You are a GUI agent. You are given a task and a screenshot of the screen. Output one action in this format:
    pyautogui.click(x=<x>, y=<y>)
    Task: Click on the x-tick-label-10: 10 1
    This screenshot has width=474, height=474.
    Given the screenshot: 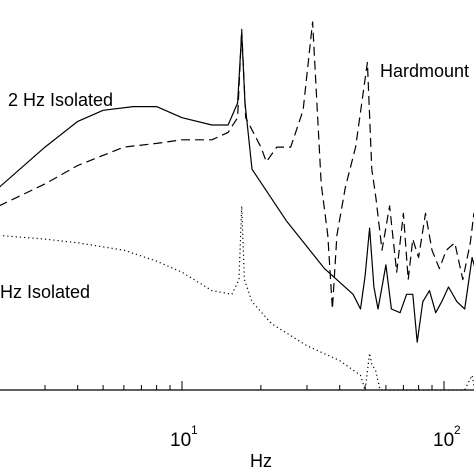 What is the action you would take?
    pyautogui.click(x=184, y=437)
    